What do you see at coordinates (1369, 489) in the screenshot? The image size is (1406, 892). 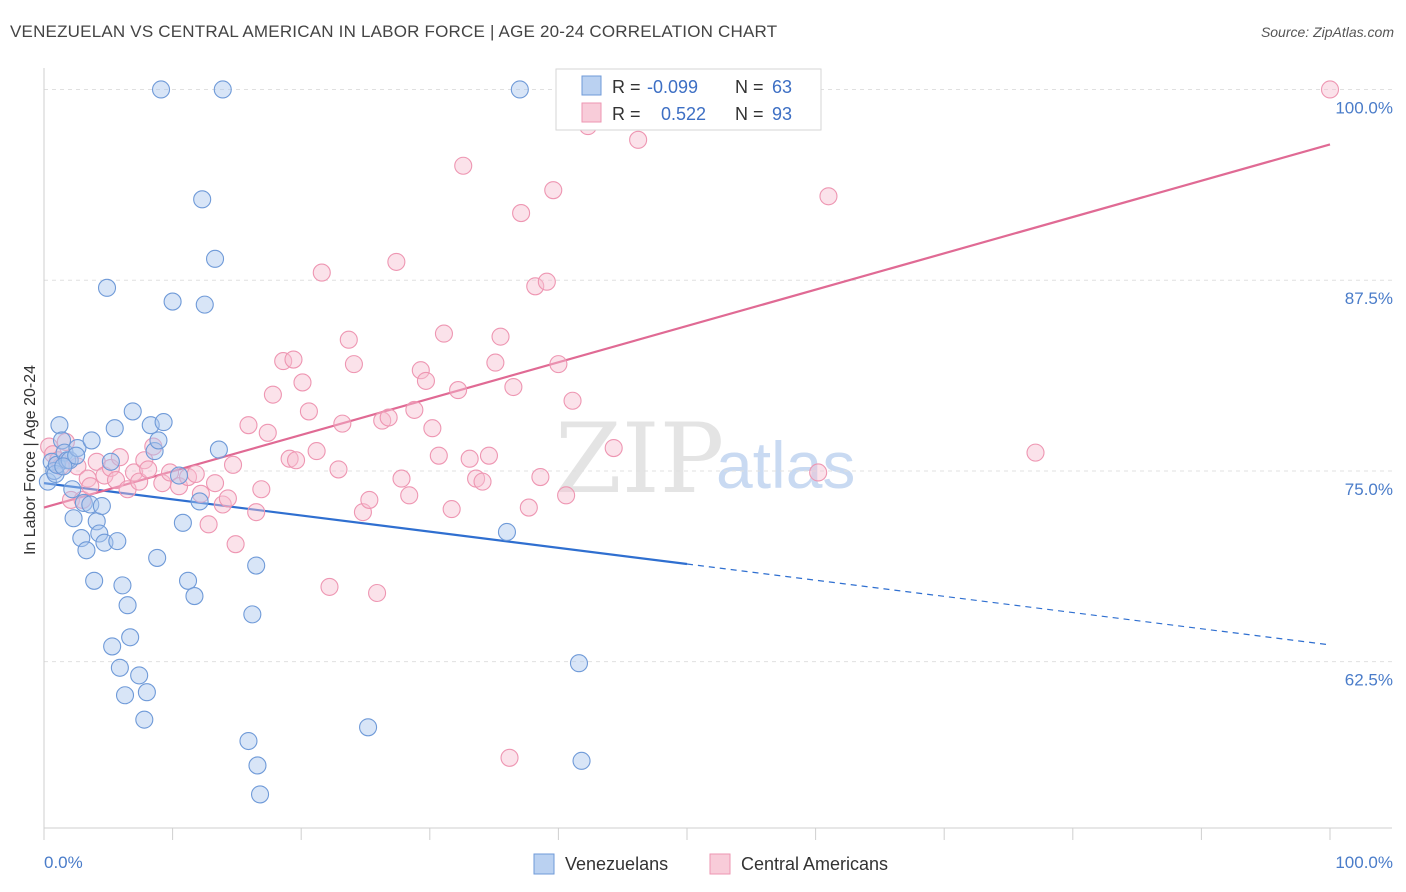 I see `y-tick-label: 75.0%` at bounding box center [1369, 489].